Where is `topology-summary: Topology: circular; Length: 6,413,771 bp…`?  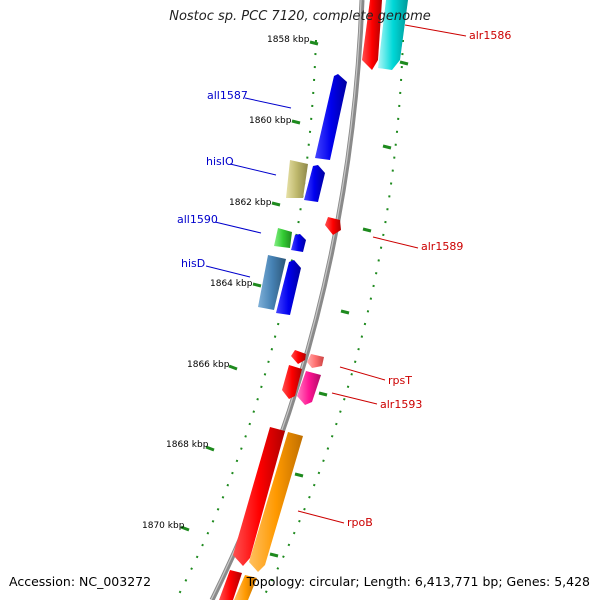
topology-summary: Topology: circular; Length: 6,413,771 bp… is located at coordinates (418, 581).